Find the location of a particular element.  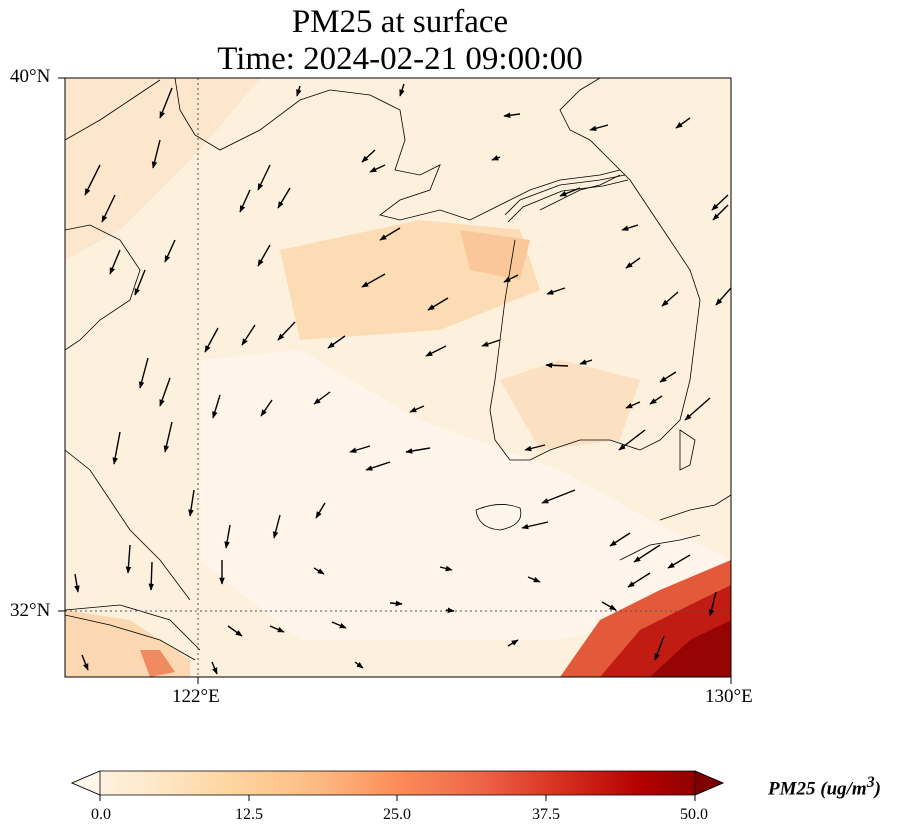

colorbar-tick-label: 0.0 is located at coordinates (101, 814).